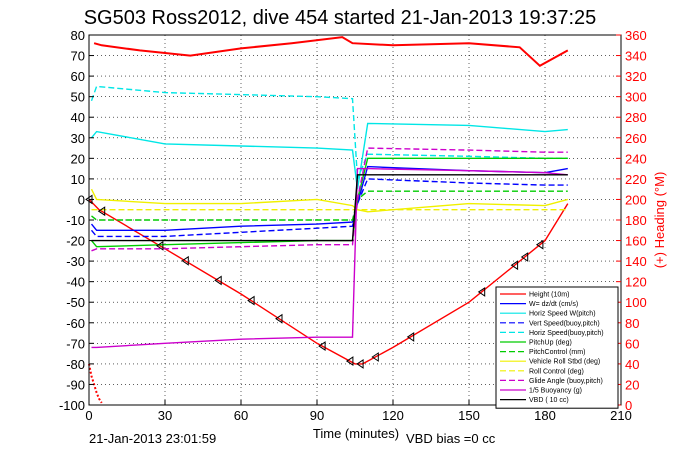 Image resolution: width=681 pixels, height=454 pixels. Describe the element at coordinates (636, 302) in the screenshot. I see `y2-tick-label: 100` at that location.